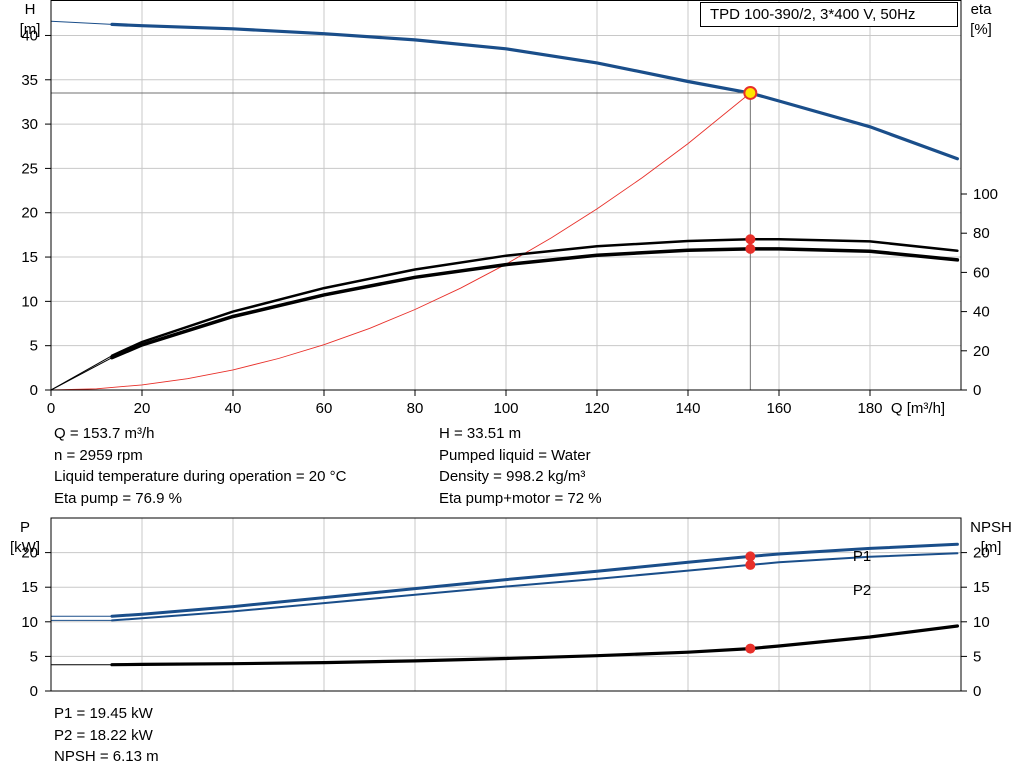 This screenshot has height=781, width=1024. I want to click on info-pumped-liquid: Pumped liquid = Water, so click(515, 455).